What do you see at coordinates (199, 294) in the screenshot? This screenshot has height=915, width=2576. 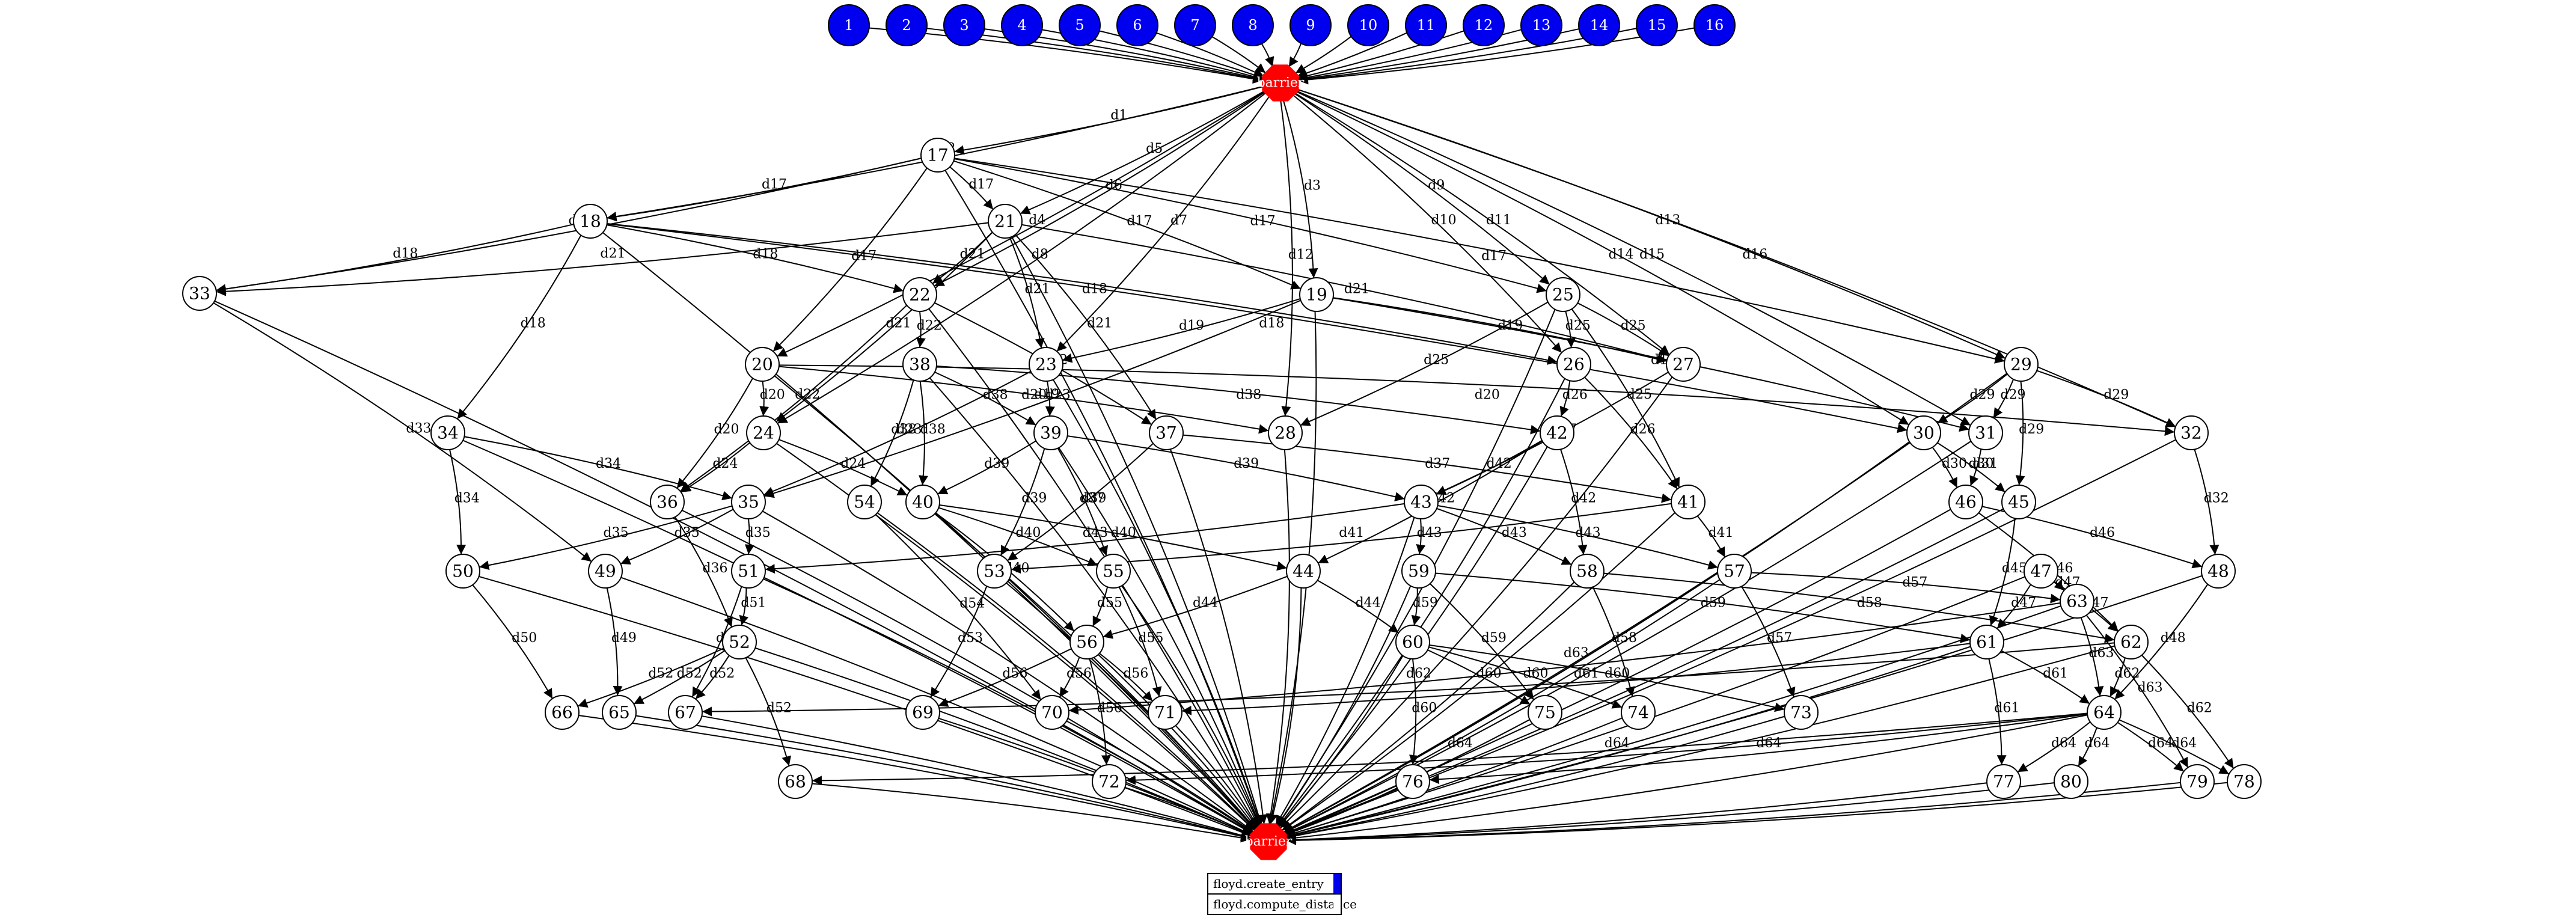 I see `node-label: 33` at bounding box center [199, 294].